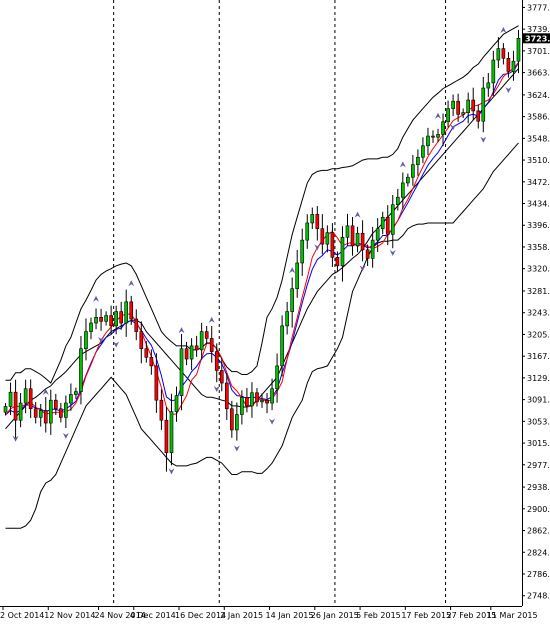 The height and width of the screenshot is (626, 550). What do you see at coordinates (538, 574) in the screenshot?
I see `price-tick-label: 2786.0` at bounding box center [538, 574].